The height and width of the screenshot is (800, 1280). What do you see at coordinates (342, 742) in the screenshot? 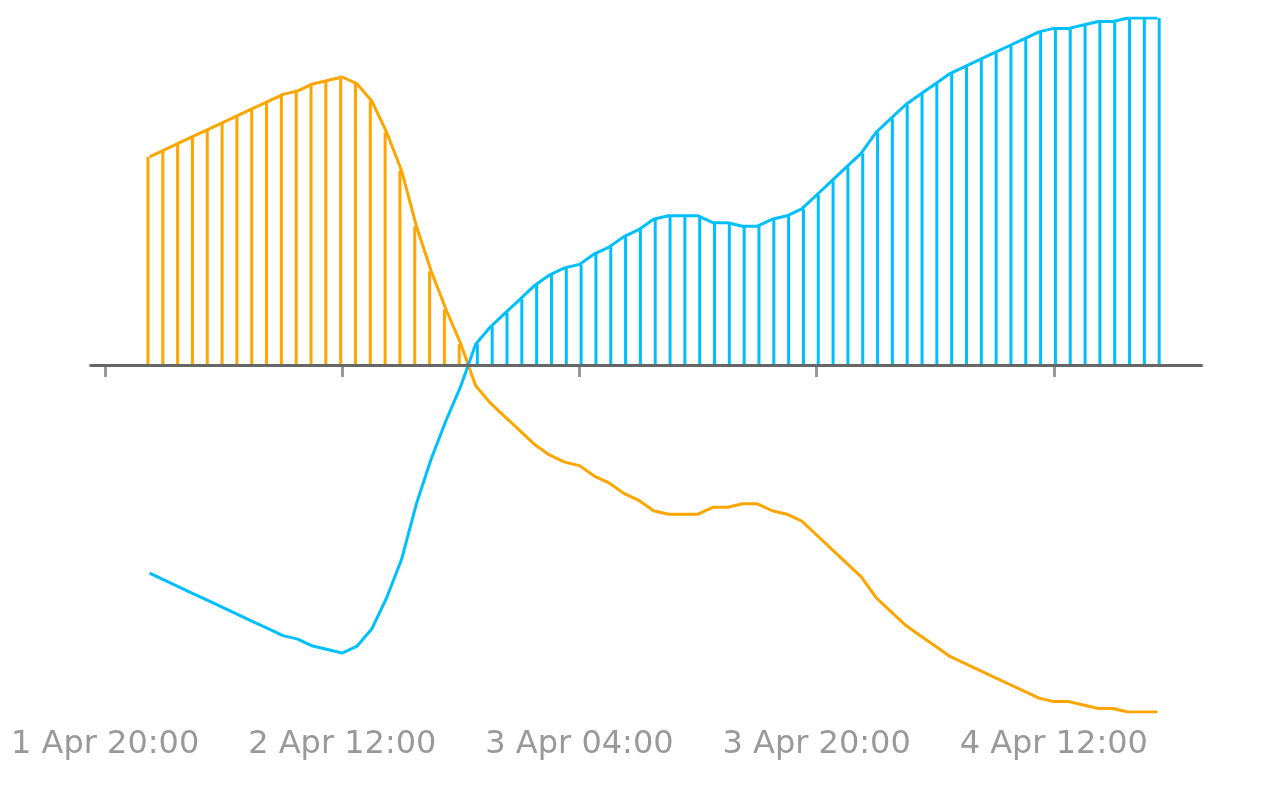
I see `x-tick-label: 2 Apr 12:00` at bounding box center [342, 742].